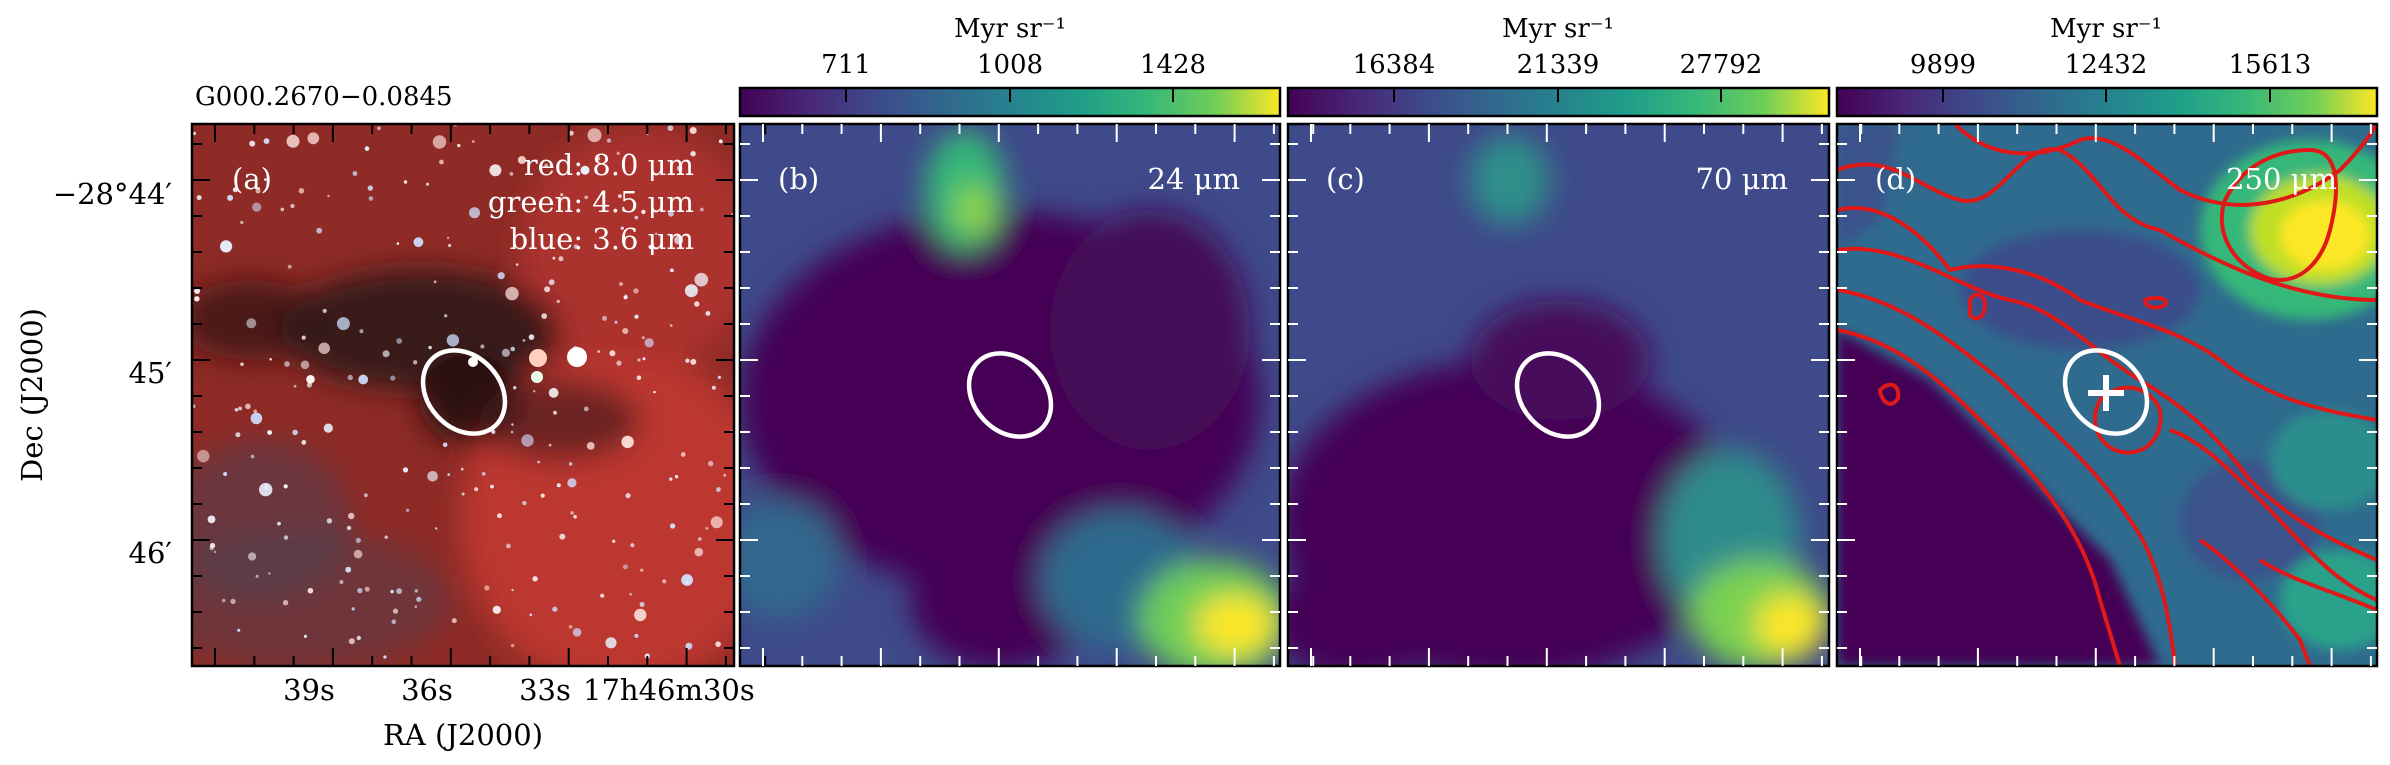 The width and height of the screenshot is (2390, 765). Describe the element at coordinates (252, 179) in the screenshot. I see `panel-a-label: (a)` at that location.